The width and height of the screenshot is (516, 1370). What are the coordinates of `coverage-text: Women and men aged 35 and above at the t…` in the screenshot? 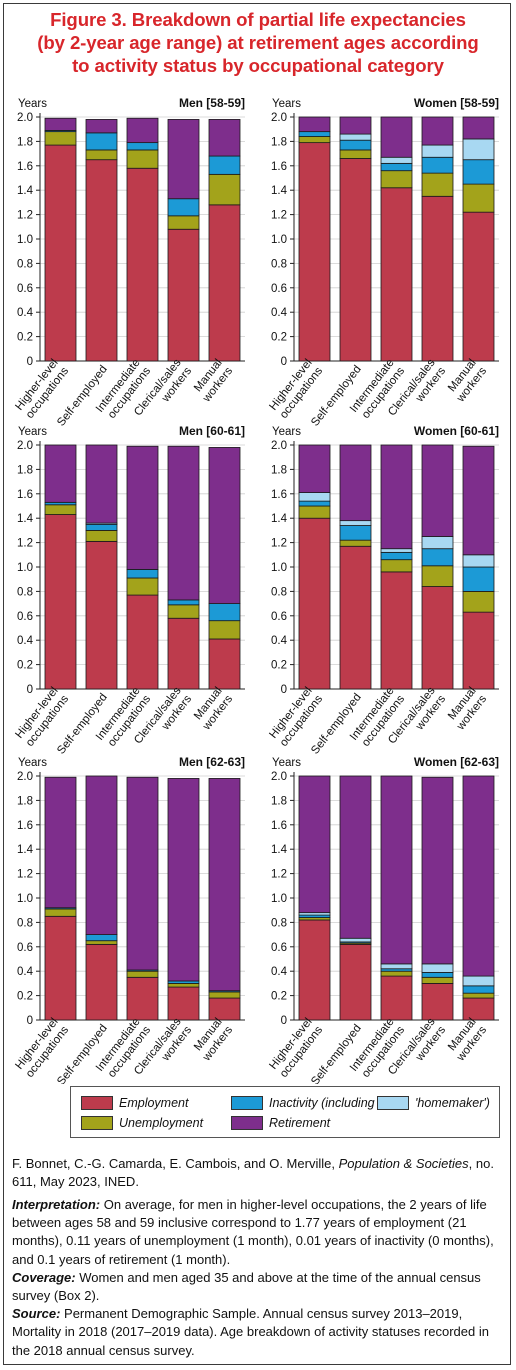 It's located at (246, 1286).